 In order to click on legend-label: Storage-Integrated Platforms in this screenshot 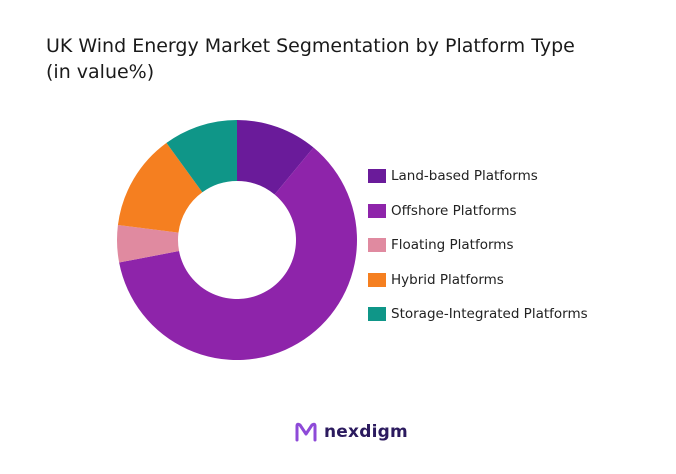, I will do `click(489, 314)`.